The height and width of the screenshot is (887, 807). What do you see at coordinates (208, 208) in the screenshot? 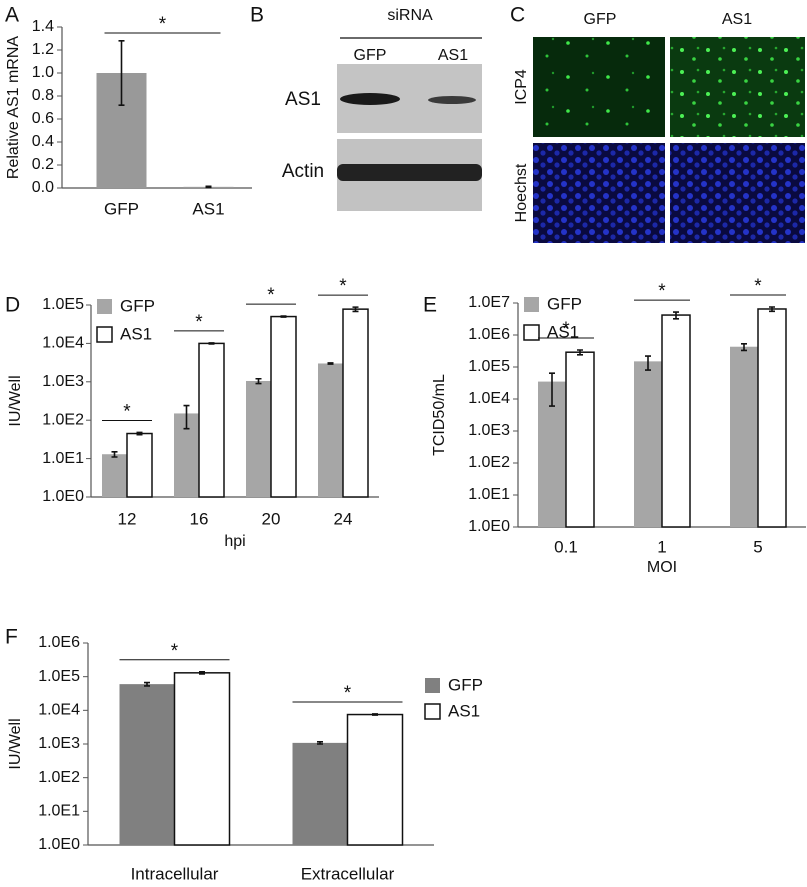
I see `x-tick-label: AS1` at bounding box center [208, 208].